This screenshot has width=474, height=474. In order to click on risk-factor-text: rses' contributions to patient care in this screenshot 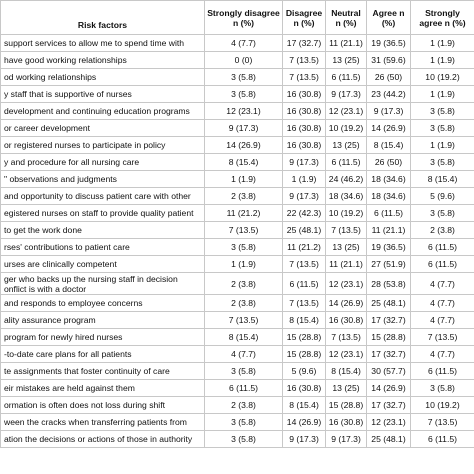, I will do `click(67, 247)`.